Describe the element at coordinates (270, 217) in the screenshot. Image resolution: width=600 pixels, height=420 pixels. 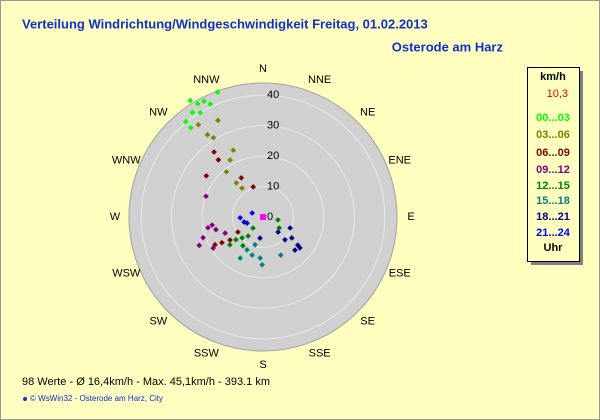
I see `r-tick-label: 0` at that location.